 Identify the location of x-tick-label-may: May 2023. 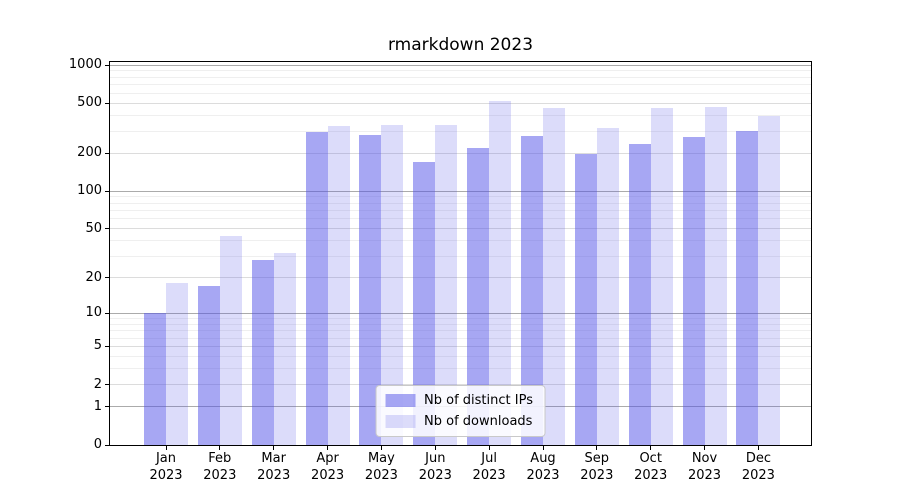
(381, 467).